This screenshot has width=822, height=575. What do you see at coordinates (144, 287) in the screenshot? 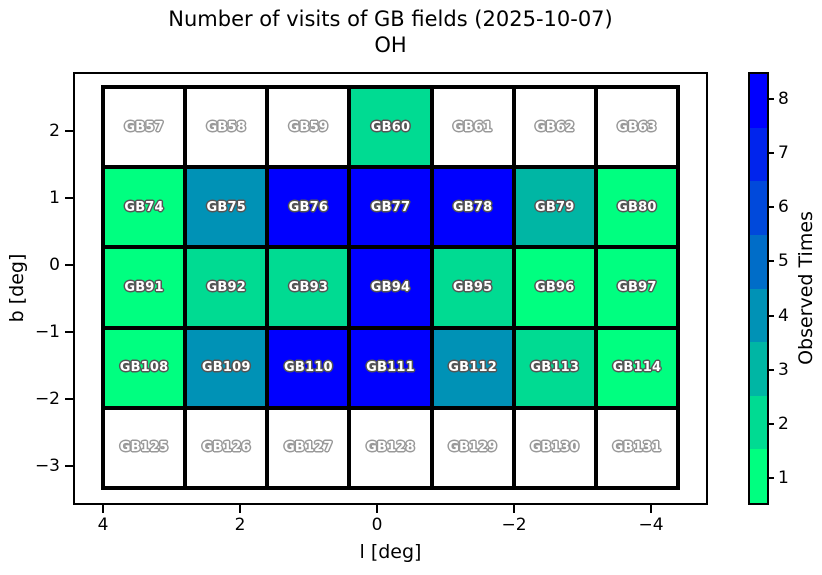
I see `field-cell-gb91: GB91` at bounding box center [144, 287].